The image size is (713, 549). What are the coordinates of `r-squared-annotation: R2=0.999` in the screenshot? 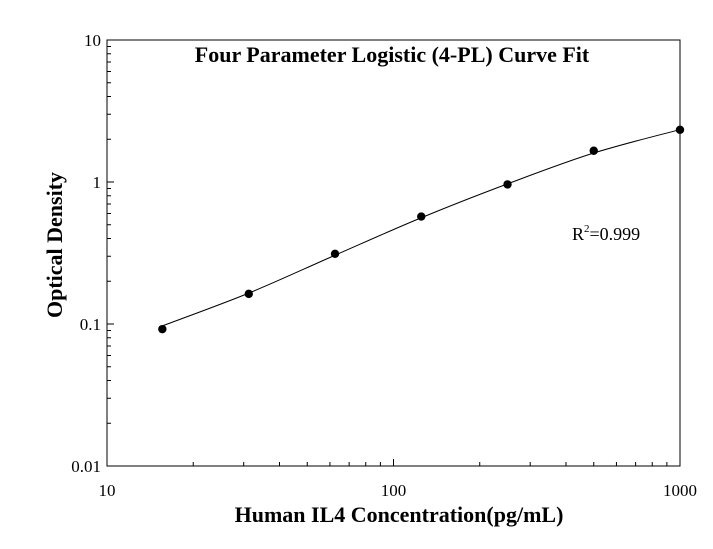 It's located at (606, 233).